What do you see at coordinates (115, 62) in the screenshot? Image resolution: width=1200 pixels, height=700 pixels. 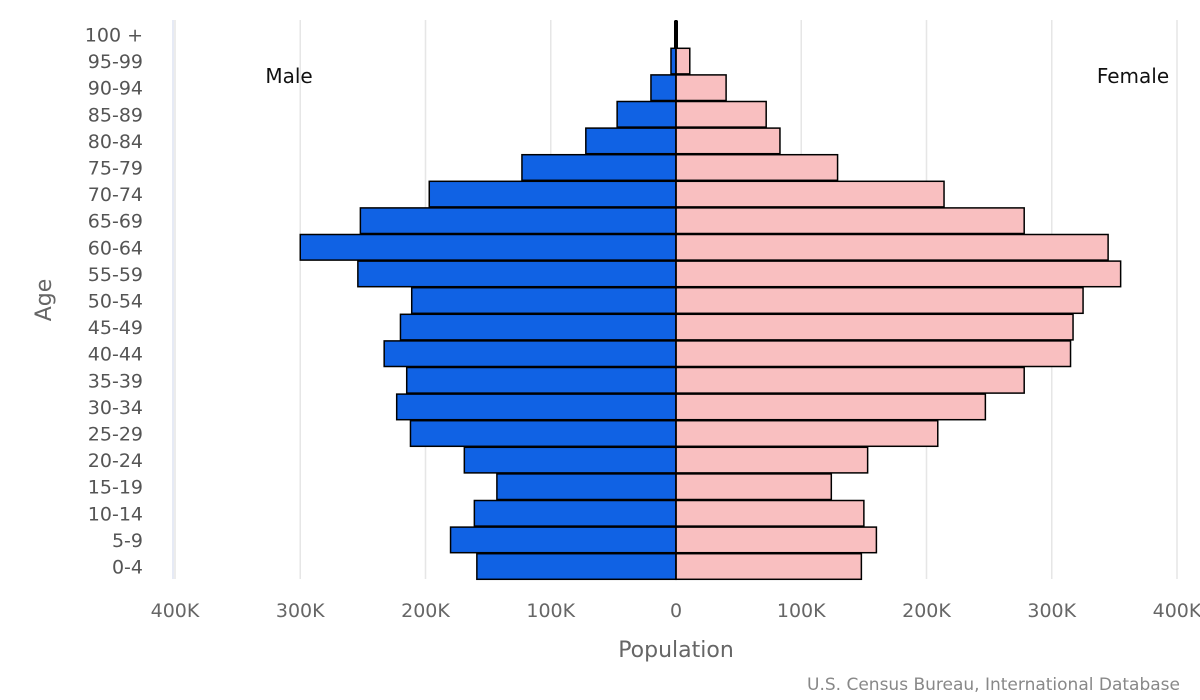 I see `y-tick-label: 95-99` at bounding box center [115, 62].